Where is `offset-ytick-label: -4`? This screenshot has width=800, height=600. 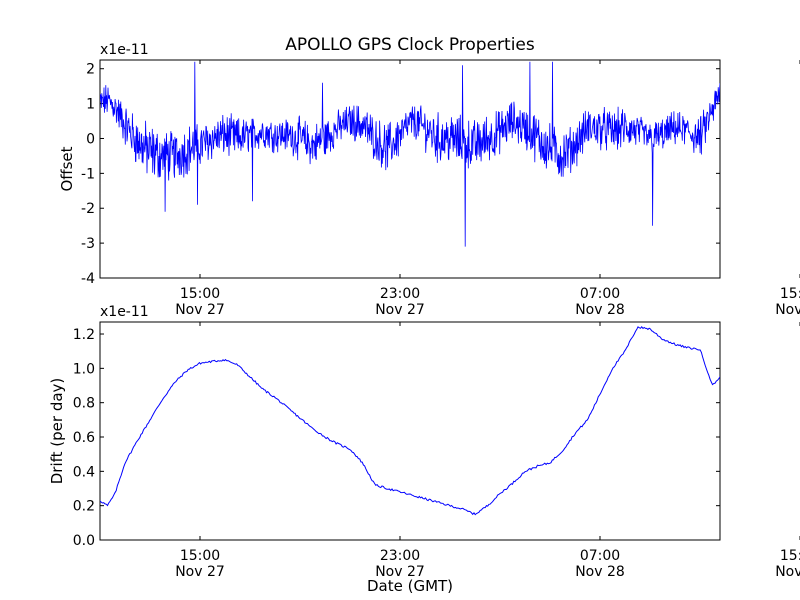
offset-ytick-label: -4 is located at coordinates (88, 279).